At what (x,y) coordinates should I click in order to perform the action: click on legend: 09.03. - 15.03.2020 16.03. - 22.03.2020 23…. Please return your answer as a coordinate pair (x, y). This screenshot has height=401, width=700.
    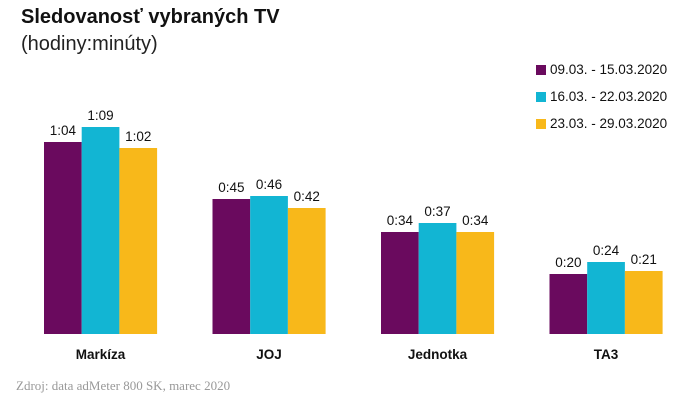
    Looking at the image, I should click on (601, 96).